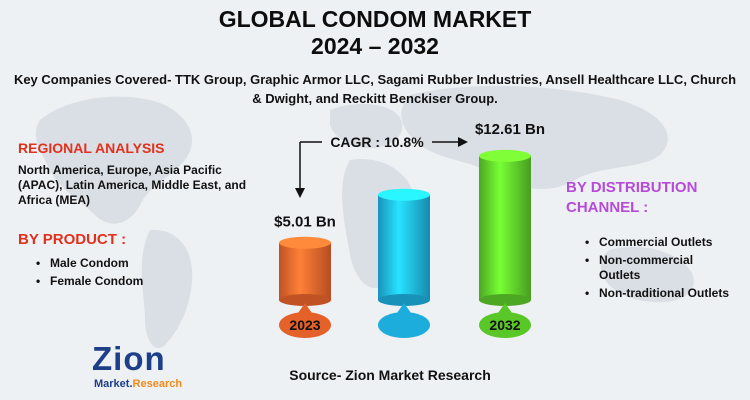  Describe the element at coordinates (305, 222) in the screenshot. I see `value-label: $5.01 Bn` at that location.